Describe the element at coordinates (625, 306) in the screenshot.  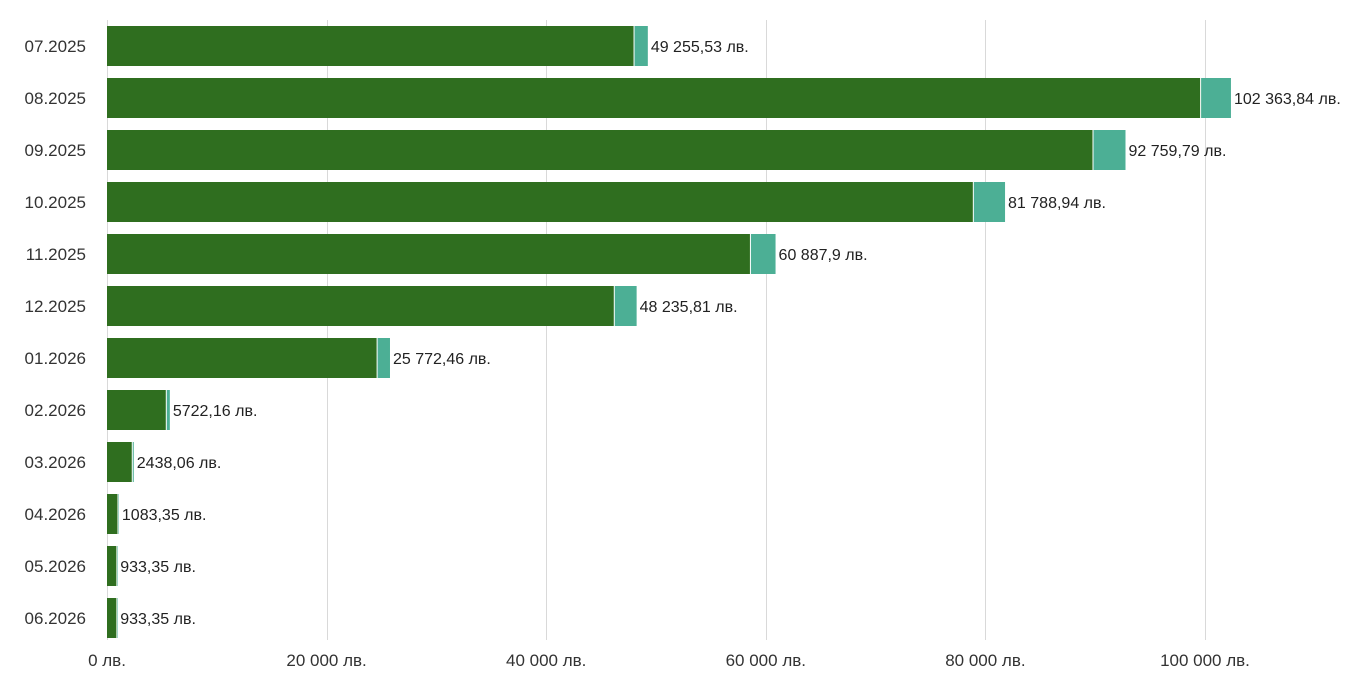
I see `bar-secondary-12.2025` at that location.